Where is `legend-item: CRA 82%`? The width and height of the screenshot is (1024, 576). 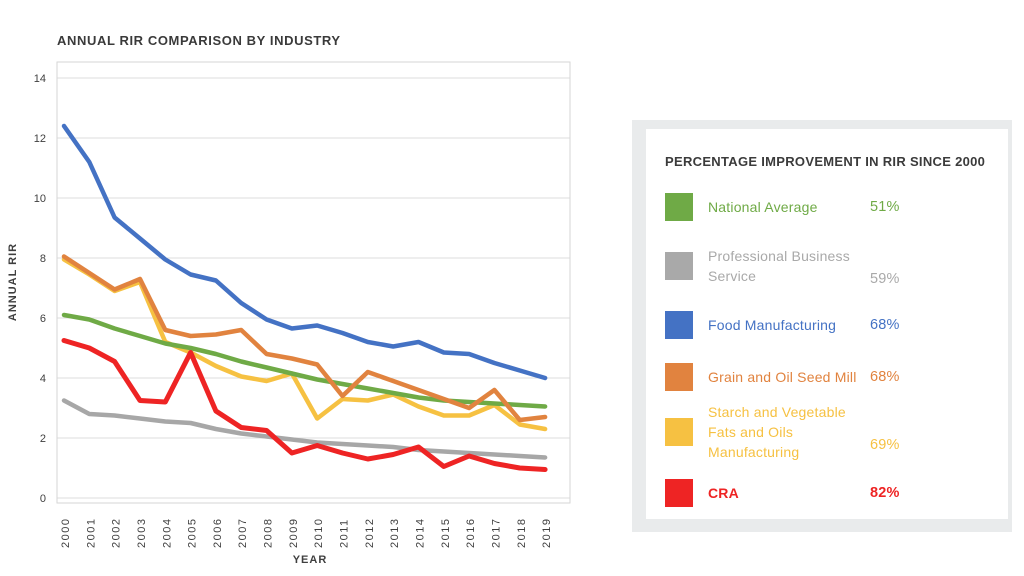 legend-item: CRA 82% is located at coordinates (831, 493).